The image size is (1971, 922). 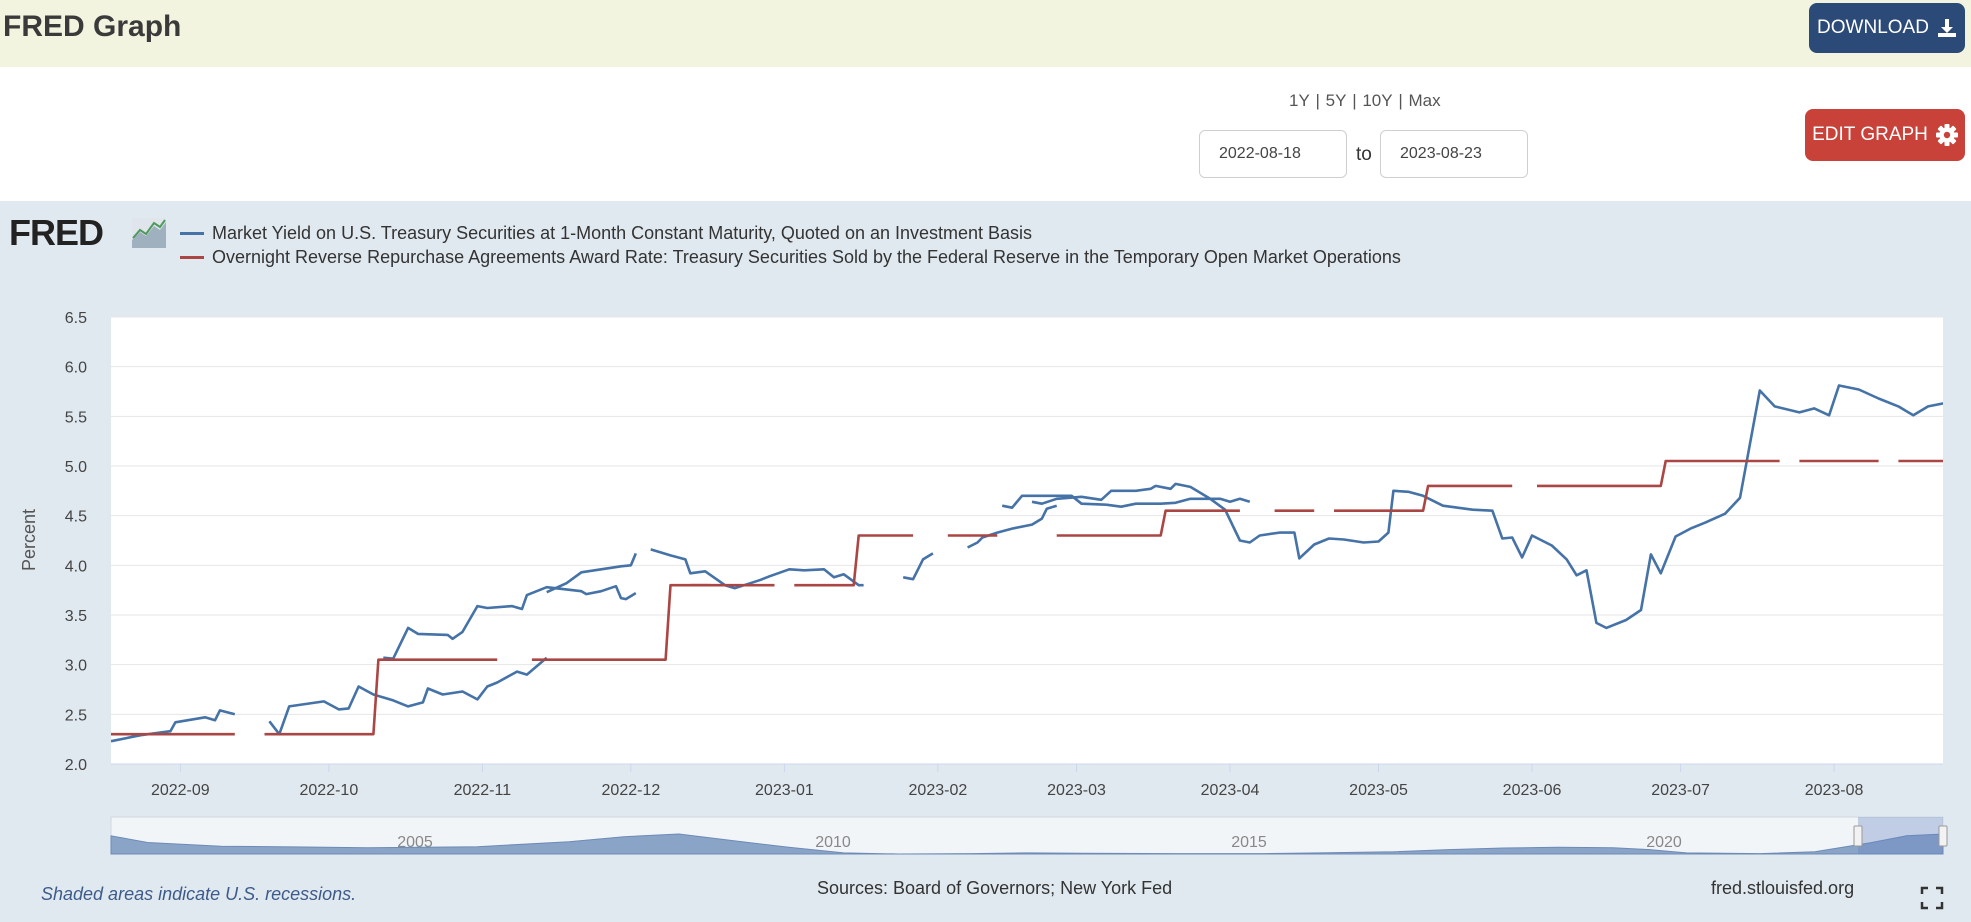 I want to click on navigator-tick-label: 2005, so click(x=415, y=842).